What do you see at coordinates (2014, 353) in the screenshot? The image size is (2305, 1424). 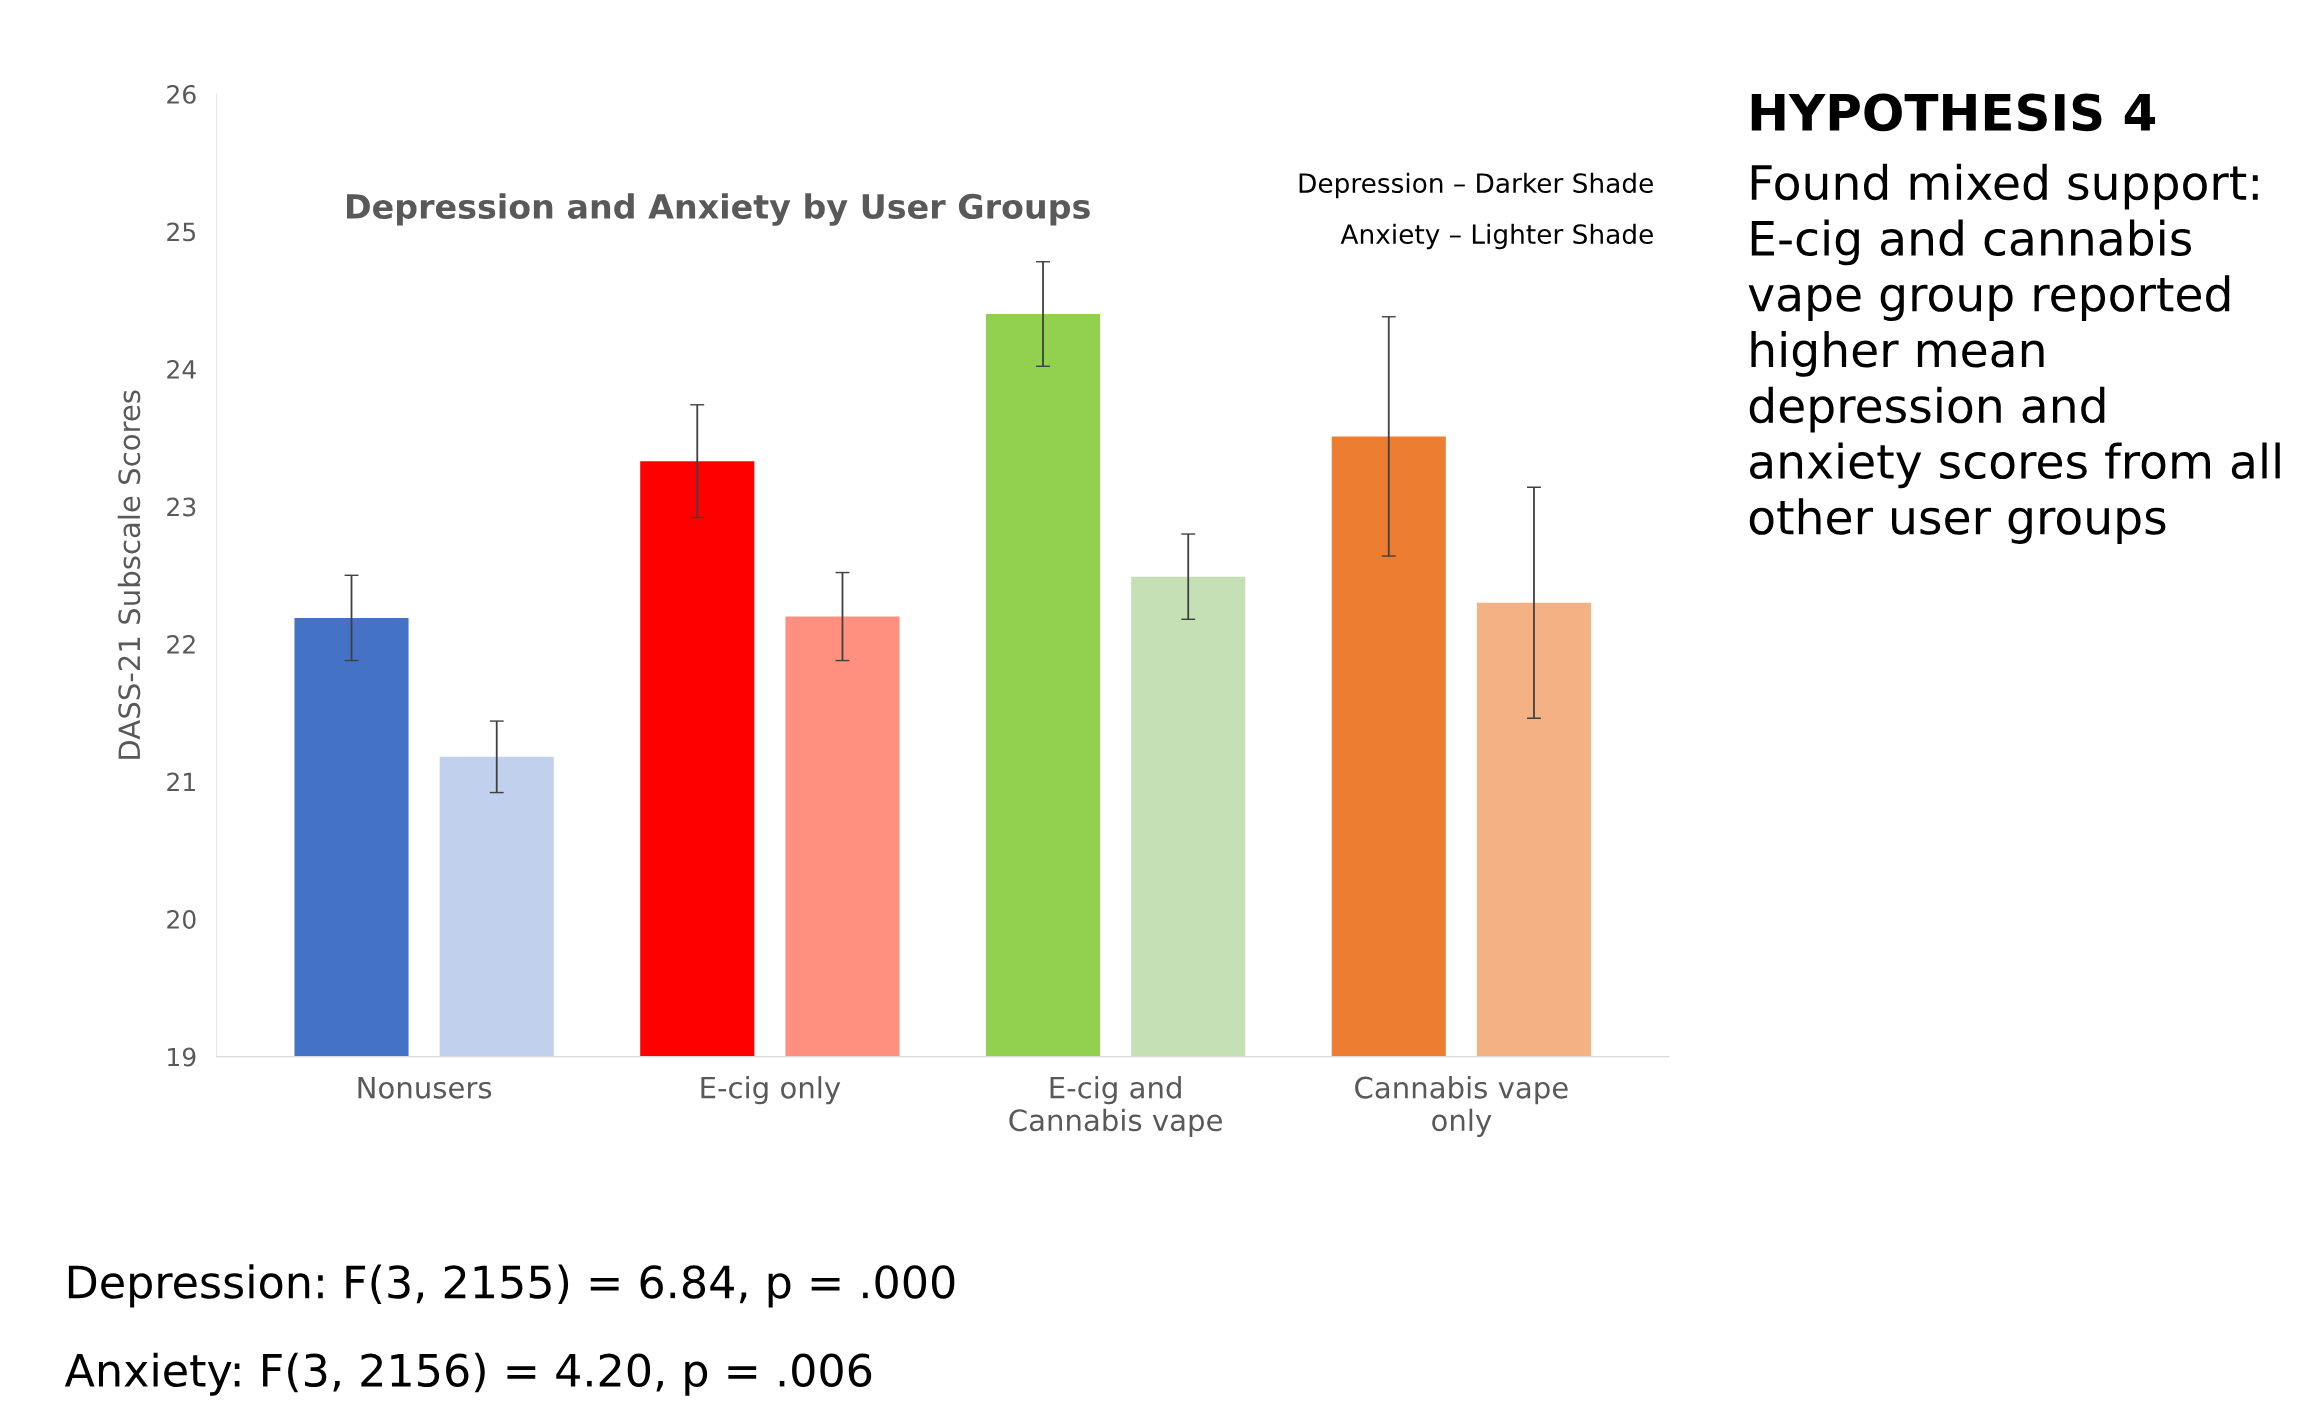 I see `text: Found mixed support: E-cig and cannabis vape group reported higher mean depression and anxiety scores from all other user groups` at bounding box center [2014, 353].